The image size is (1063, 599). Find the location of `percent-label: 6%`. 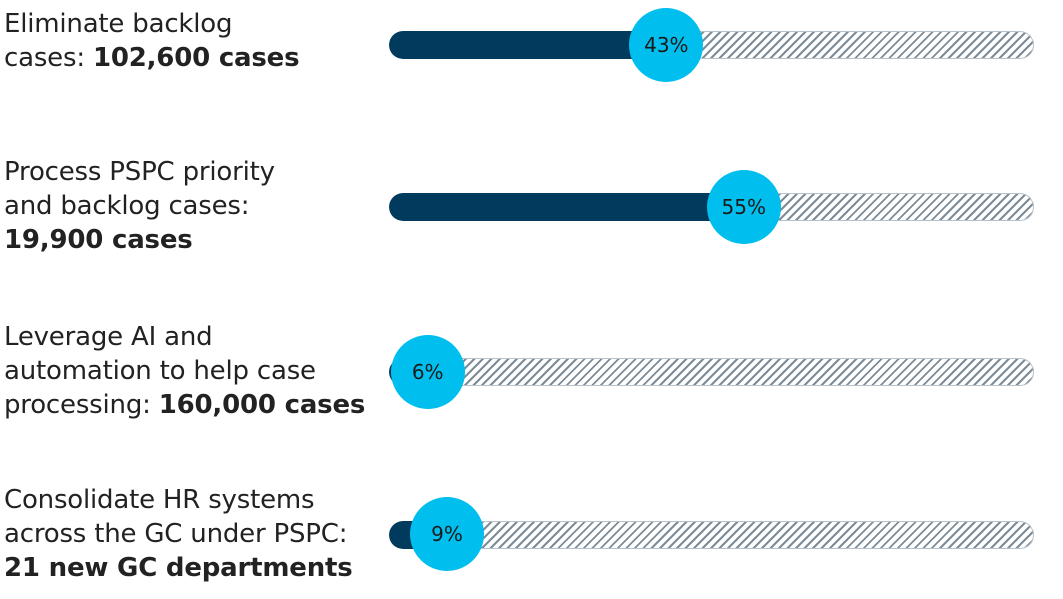

percent-label: 6% is located at coordinates (427, 372).